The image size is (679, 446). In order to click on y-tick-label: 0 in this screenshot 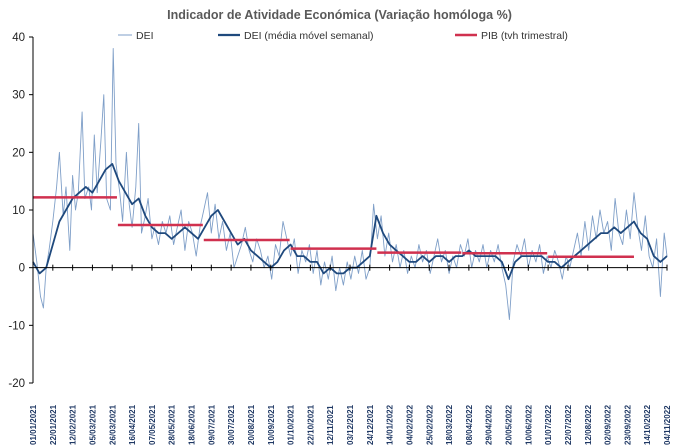, I will do `click(22, 269)`.